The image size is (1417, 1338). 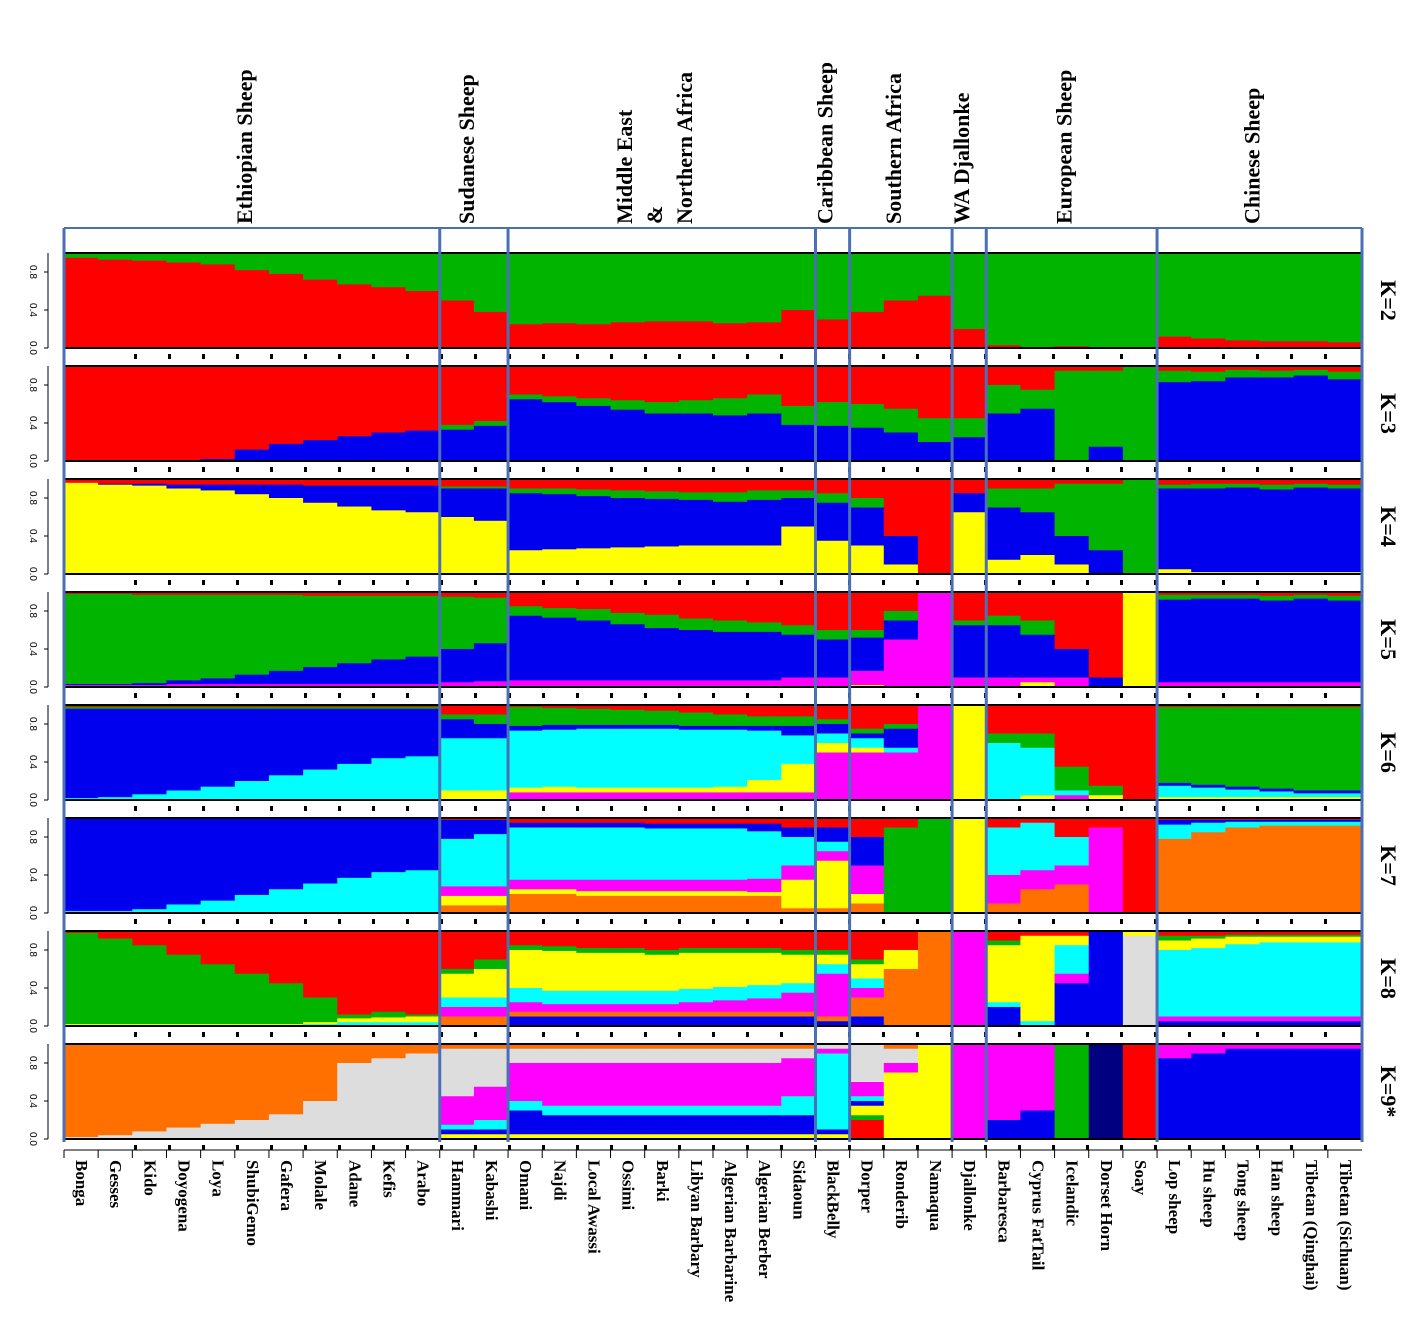 I want to click on breed-label: Kido, so click(x=149, y=1178).